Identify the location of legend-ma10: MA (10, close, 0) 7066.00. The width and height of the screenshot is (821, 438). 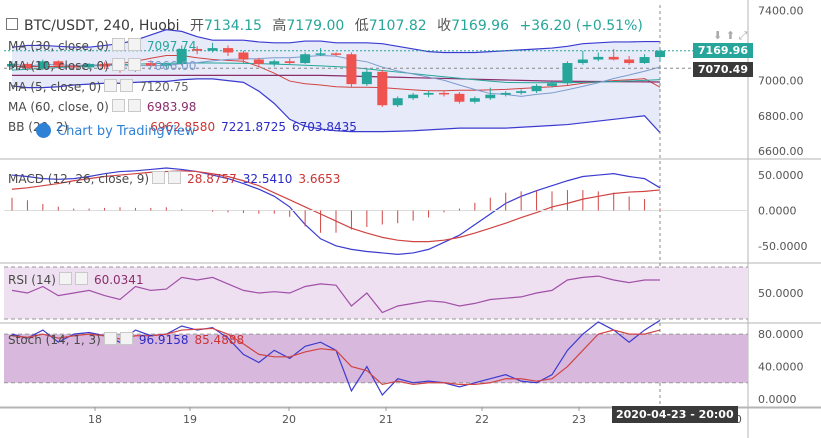
(102, 65).